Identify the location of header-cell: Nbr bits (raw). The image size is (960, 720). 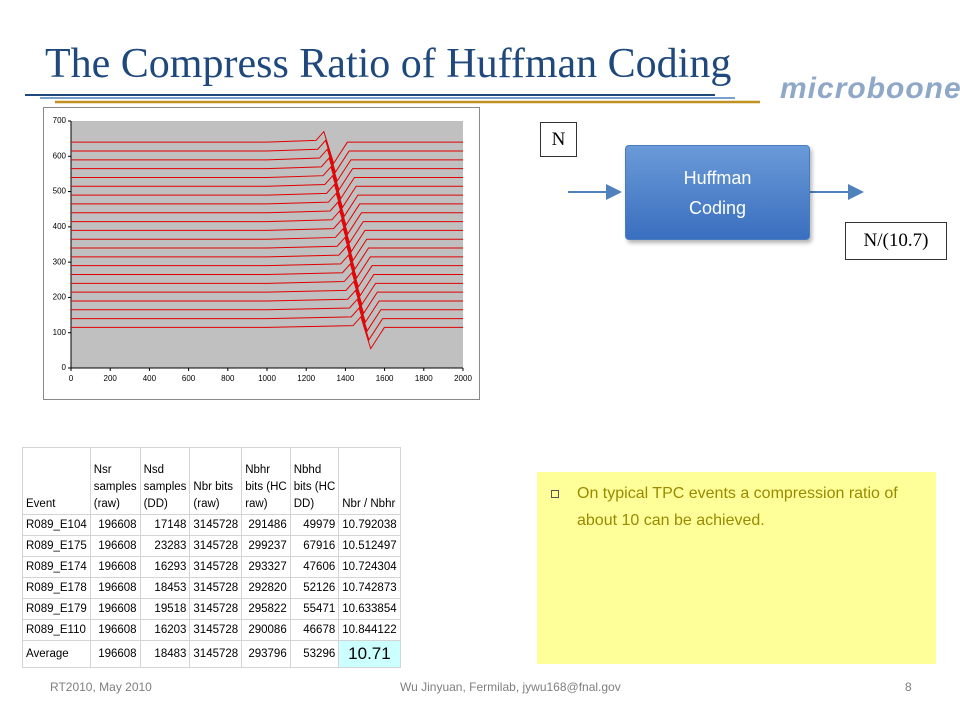
(216, 481).